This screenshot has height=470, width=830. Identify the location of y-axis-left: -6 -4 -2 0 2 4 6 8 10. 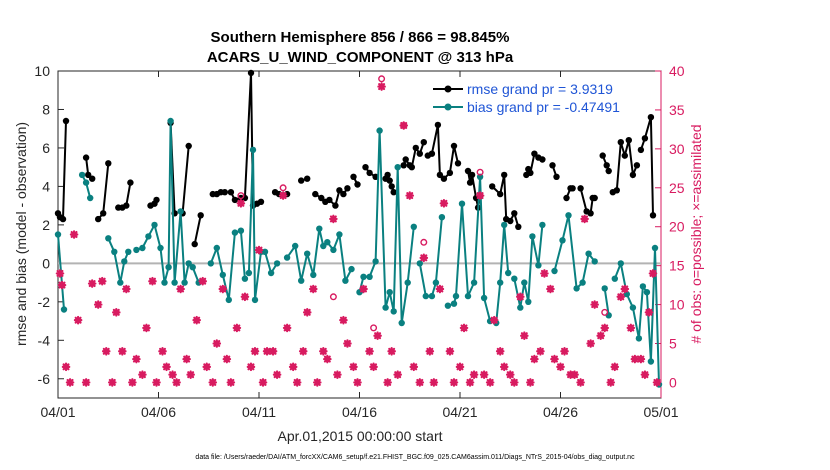
(49, 225).